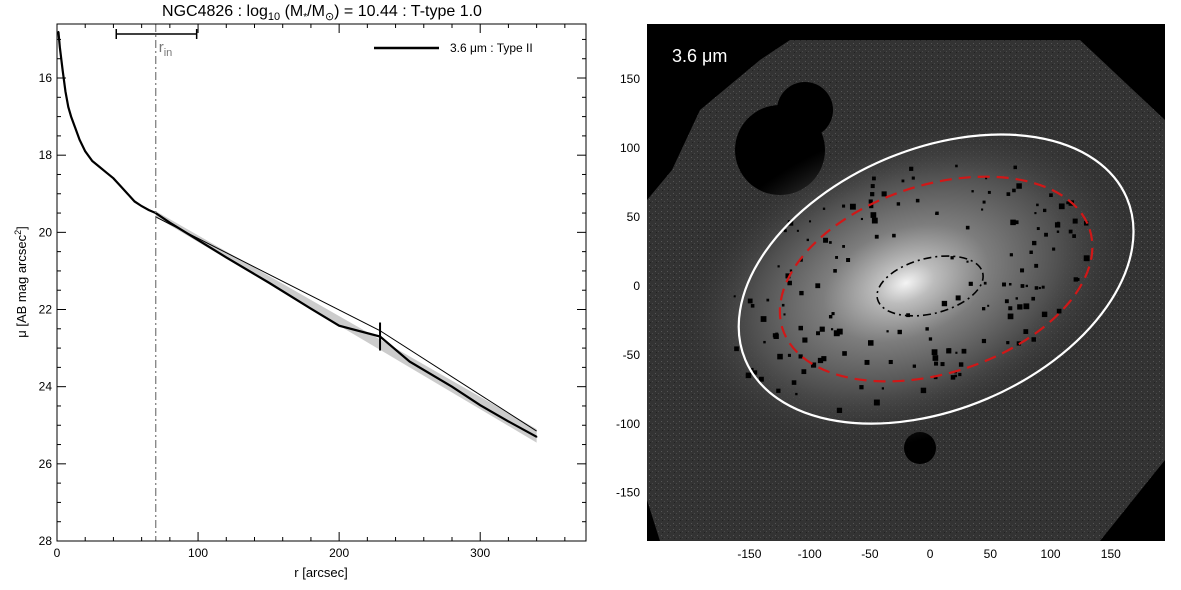  Describe the element at coordinates (630, 79) in the screenshot. I see `image-y-tick-label: 150` at that location.